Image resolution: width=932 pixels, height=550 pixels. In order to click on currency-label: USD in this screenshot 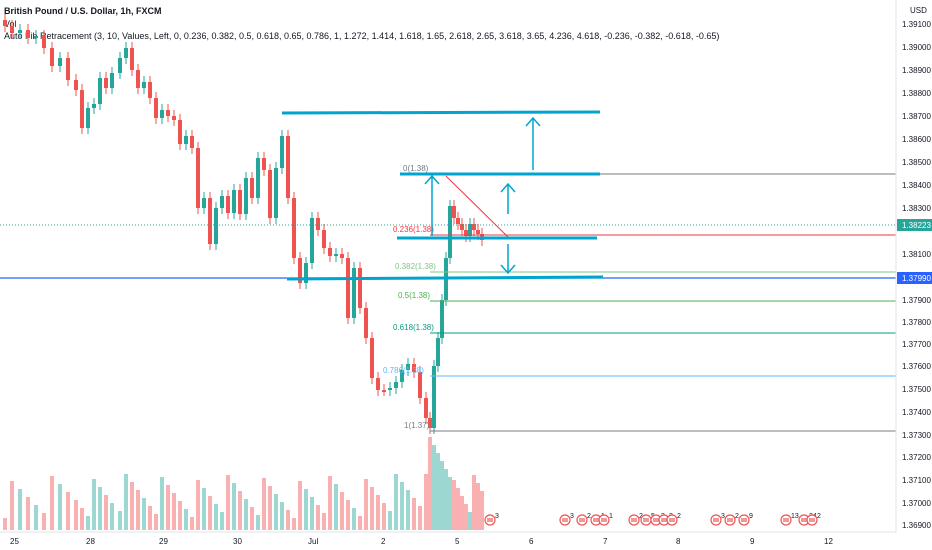, I will do `click(918, 10)`.